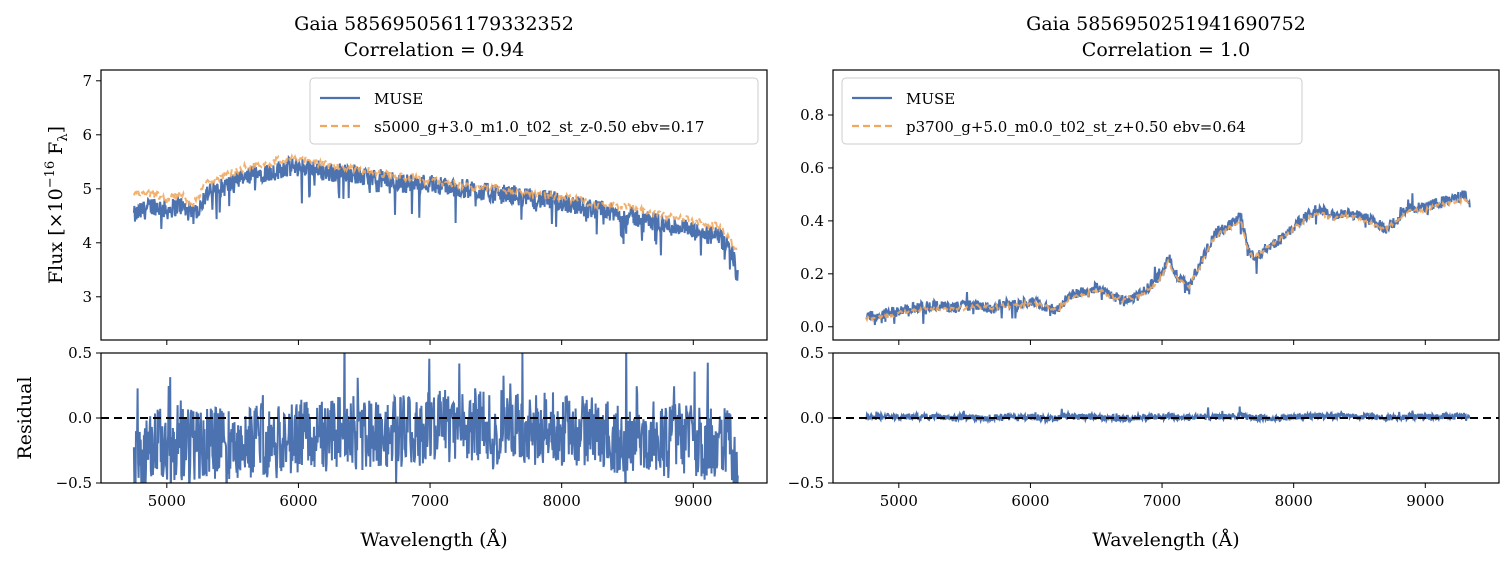 The height and width of the screenshot is (567, 1512). I want to click on y-axis-label-residual: Residual, so click(25, 417).